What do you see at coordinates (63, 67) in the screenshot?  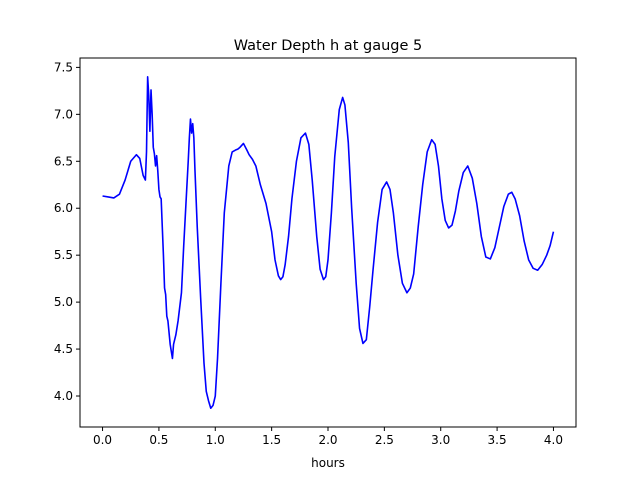 I see `y-tick-label: 7.5` at bounding box center [63, 67].